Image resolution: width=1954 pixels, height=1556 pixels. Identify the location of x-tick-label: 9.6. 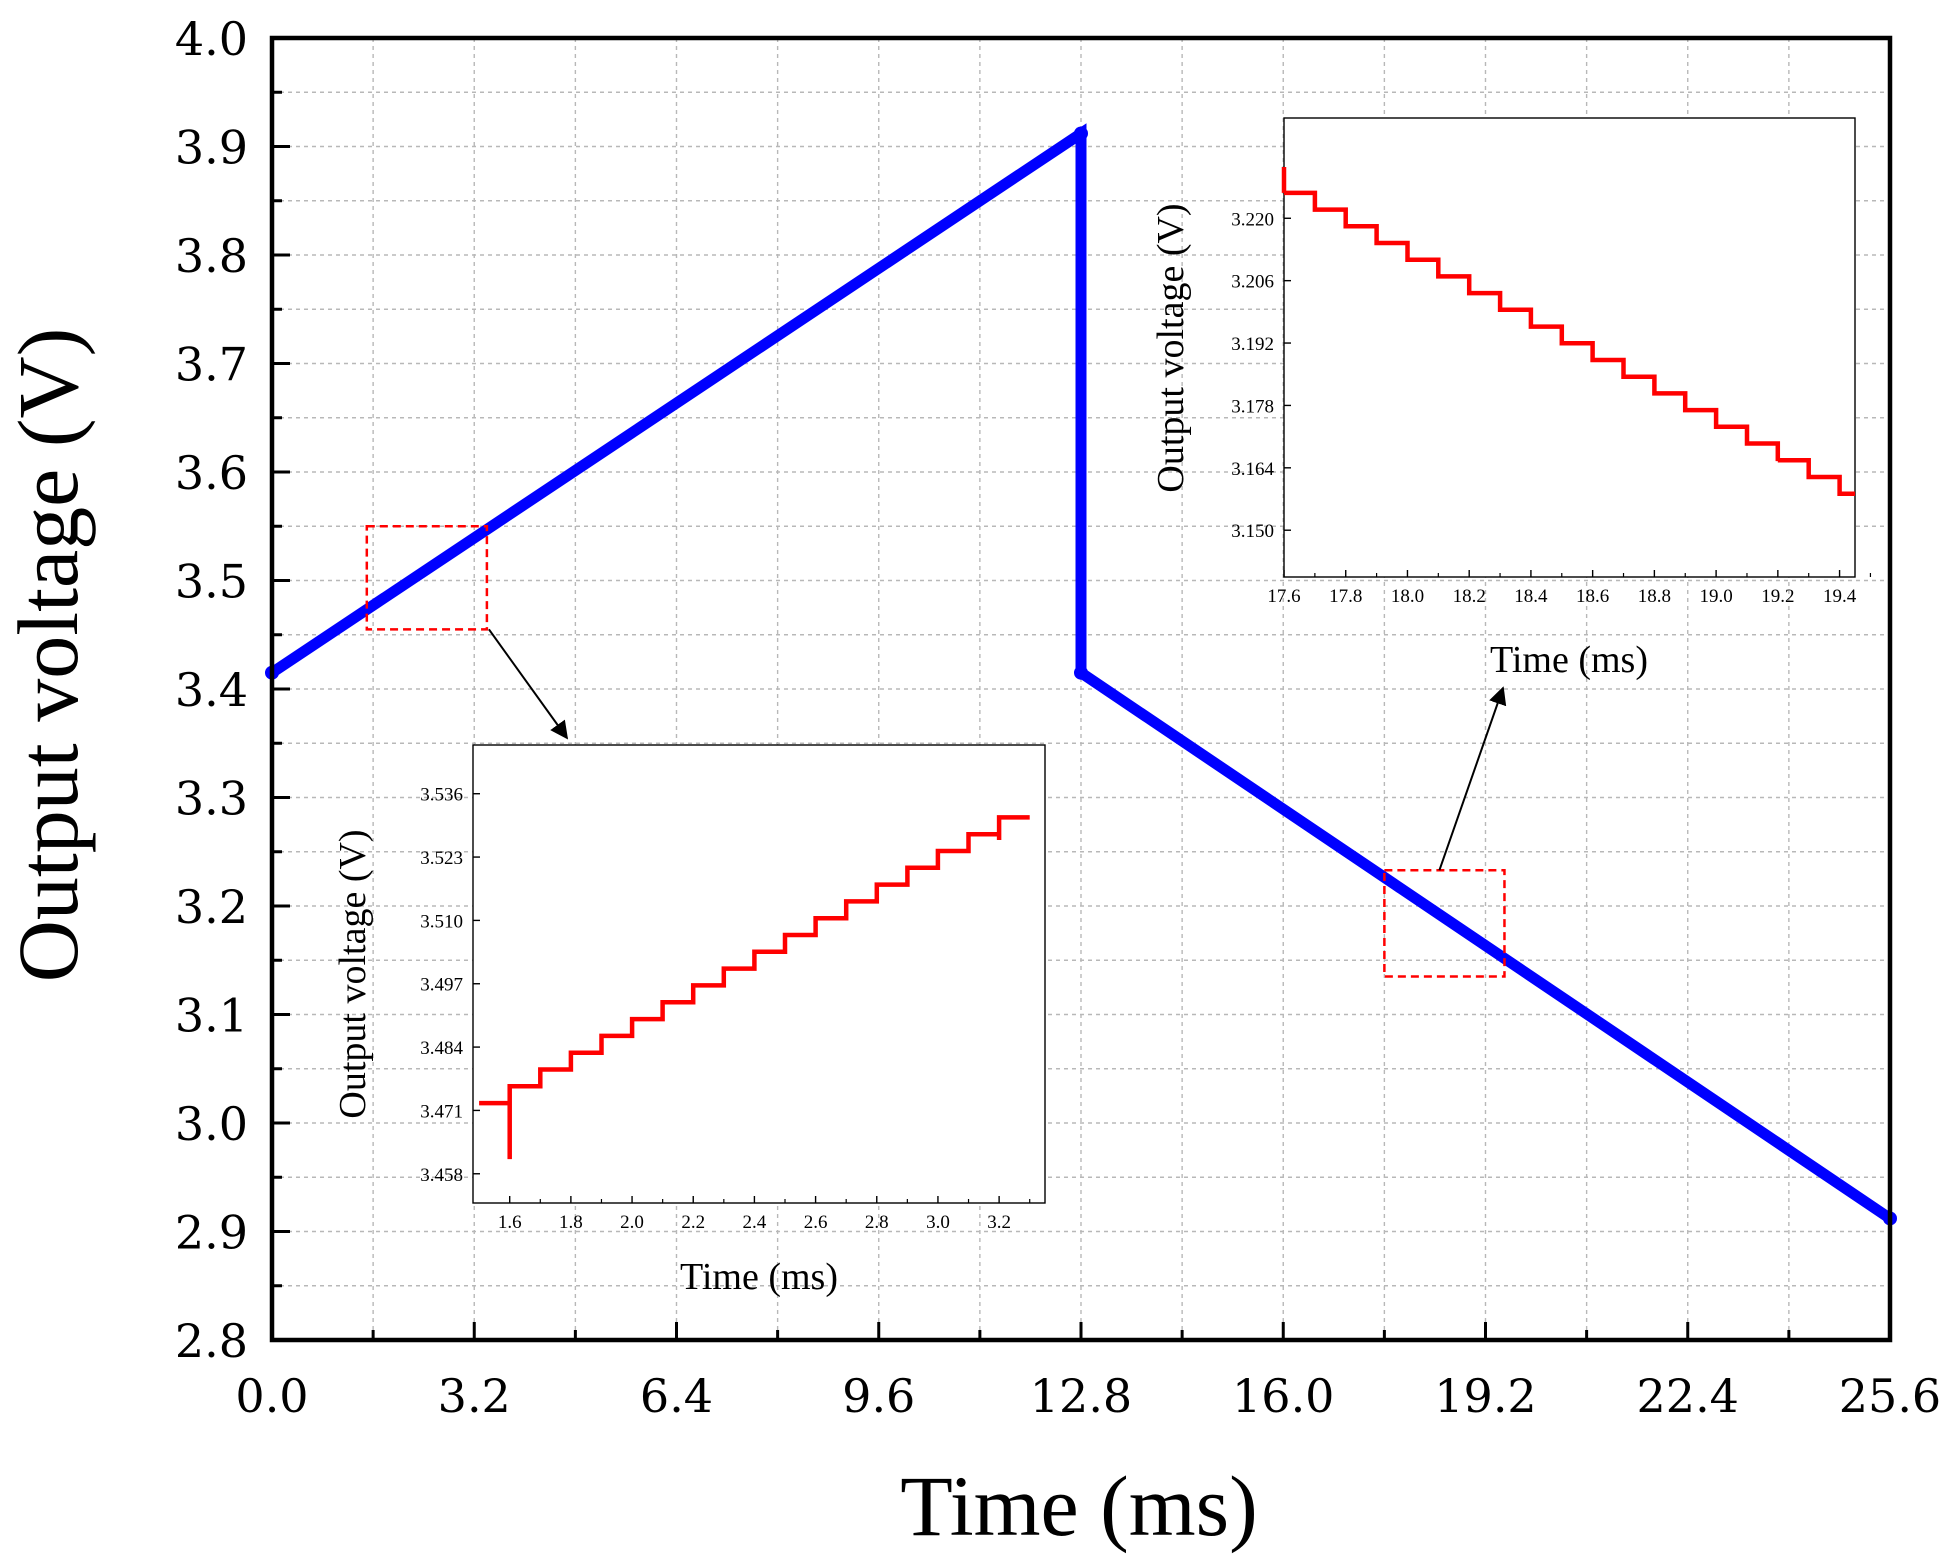
(878, 1396).